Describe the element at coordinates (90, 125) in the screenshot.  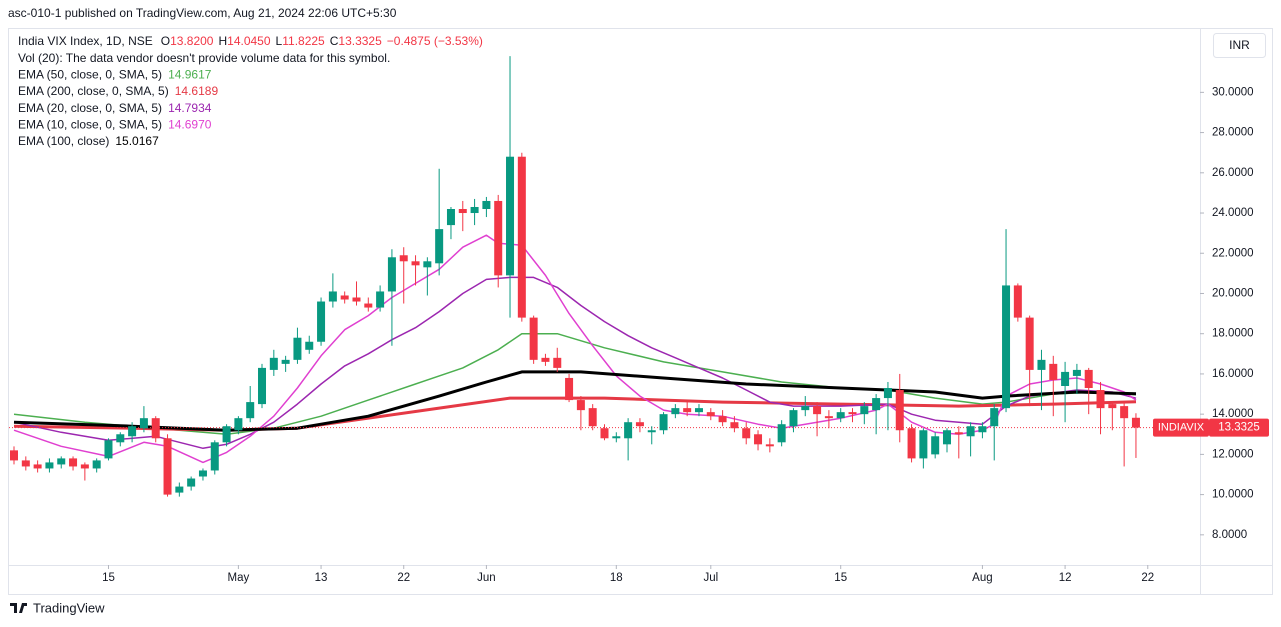
I see `indicator-name: EMA (10, close, 0, SMA, 5)` at that location.